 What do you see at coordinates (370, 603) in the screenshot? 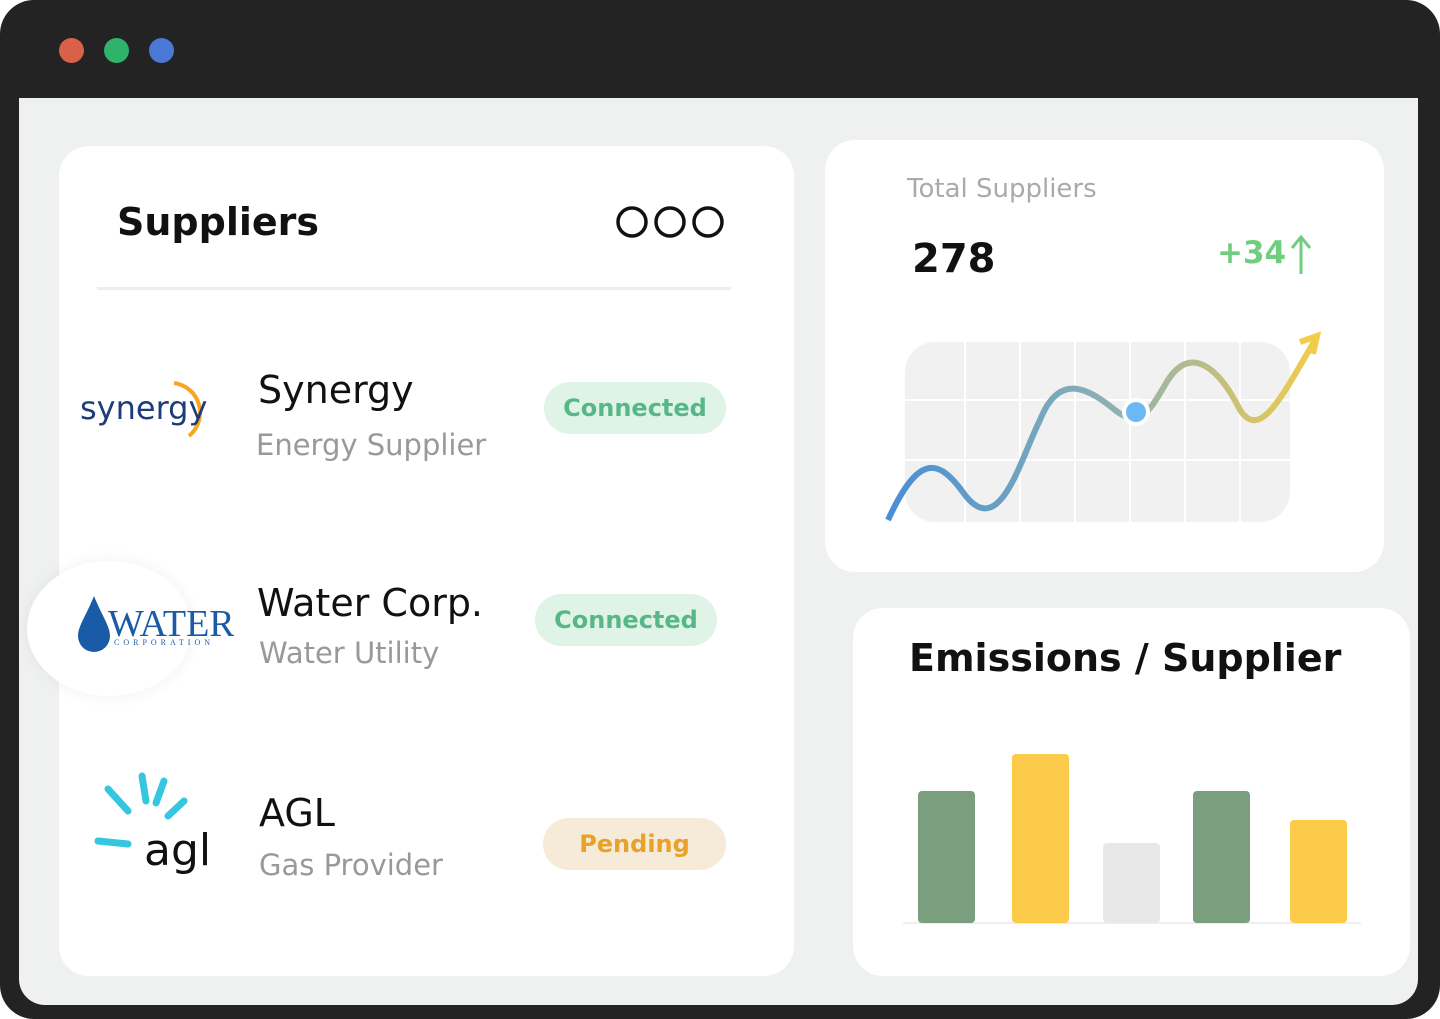
I see `supplier-name: Water Corp.` at bounding box center [370, 603].